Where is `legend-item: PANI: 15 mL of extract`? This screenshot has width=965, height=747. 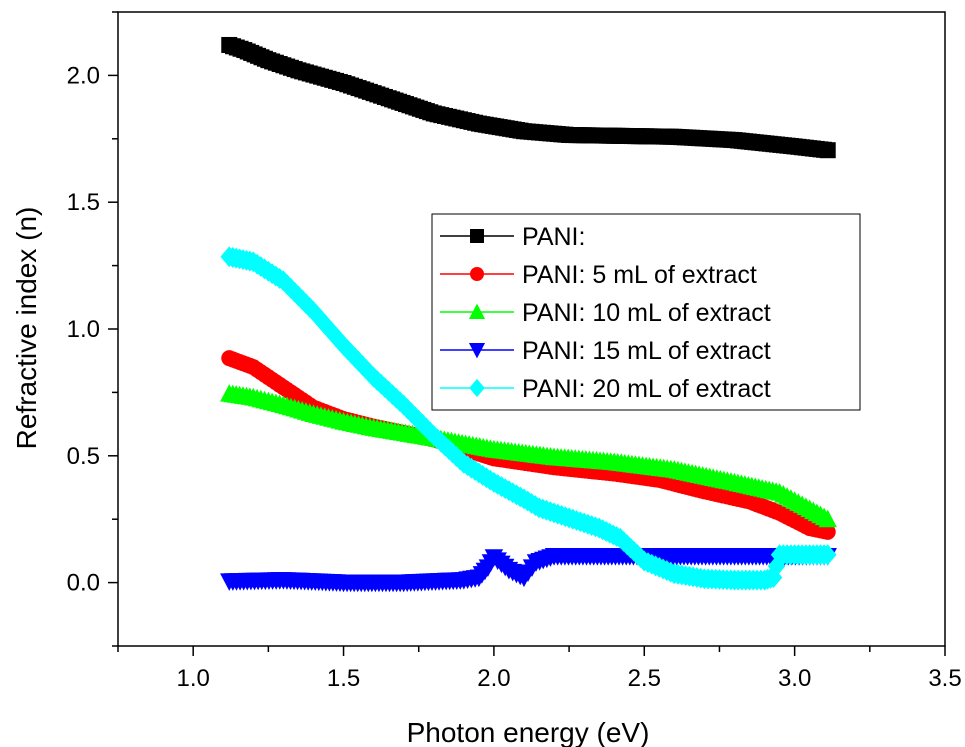 legend-item: PANI: 15 mL of extract is located at coordinates (605, 351).